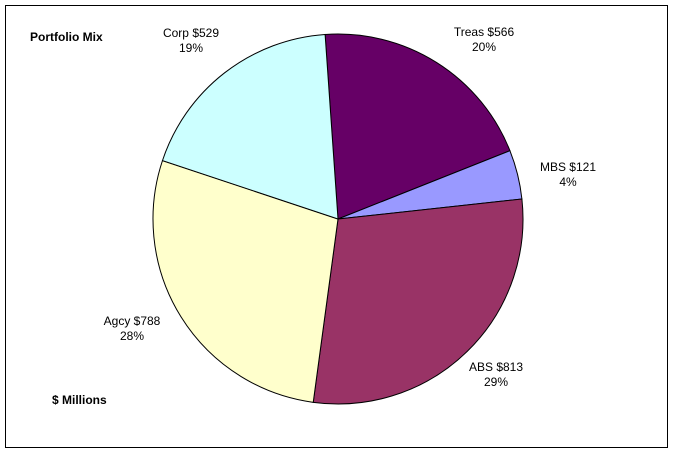 This screenshot has width=673, height=453. What do you see at coordinates (484, 32) in the screenshot?
I see `slice-label-treas: Treas $566` at bounding box center [484, 32].